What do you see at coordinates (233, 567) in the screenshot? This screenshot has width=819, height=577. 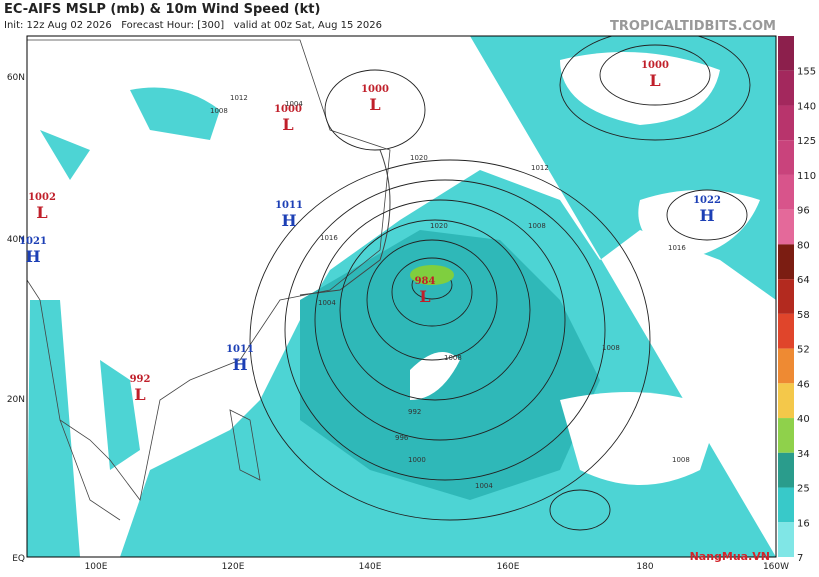 I see `lon-label: 120E` at bounding box center [233, 567].